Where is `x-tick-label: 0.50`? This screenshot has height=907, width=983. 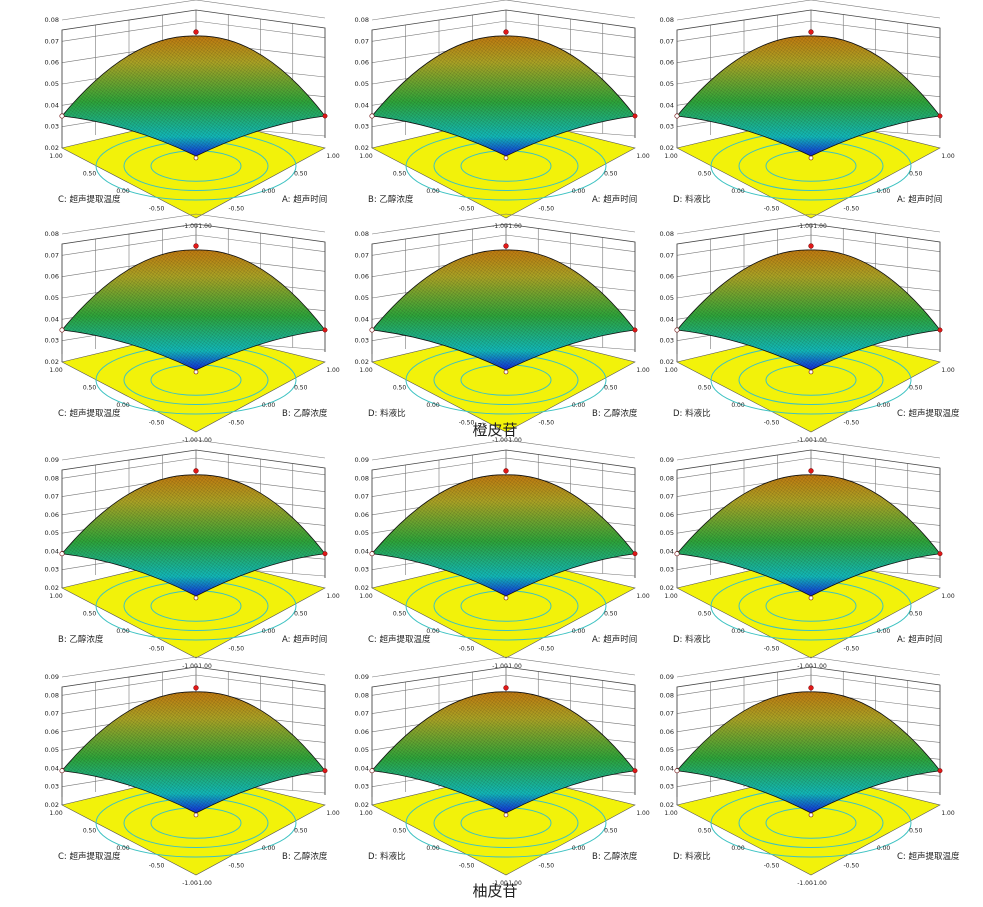
x-tick-label: 0.50 is located at coordinates (916, 388).